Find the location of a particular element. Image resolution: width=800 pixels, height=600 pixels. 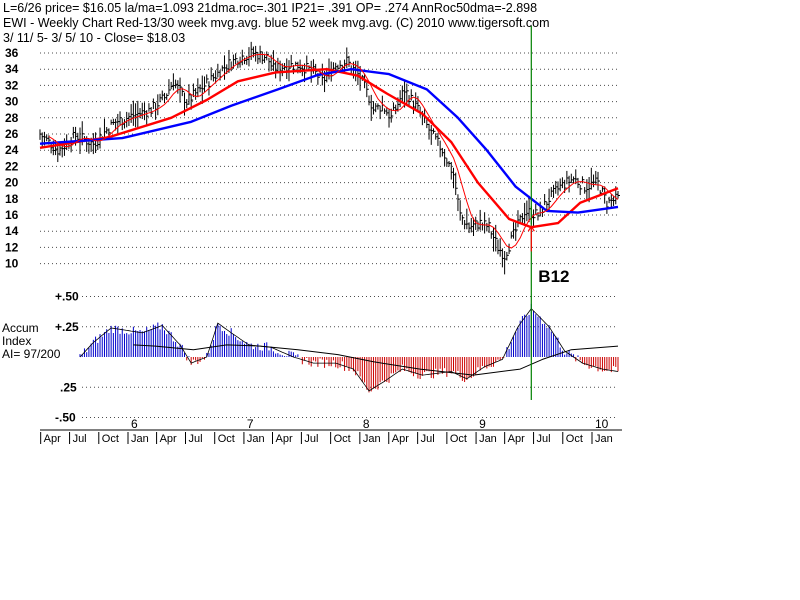

accum-side-label: Index is located at coordinates (16, 341).